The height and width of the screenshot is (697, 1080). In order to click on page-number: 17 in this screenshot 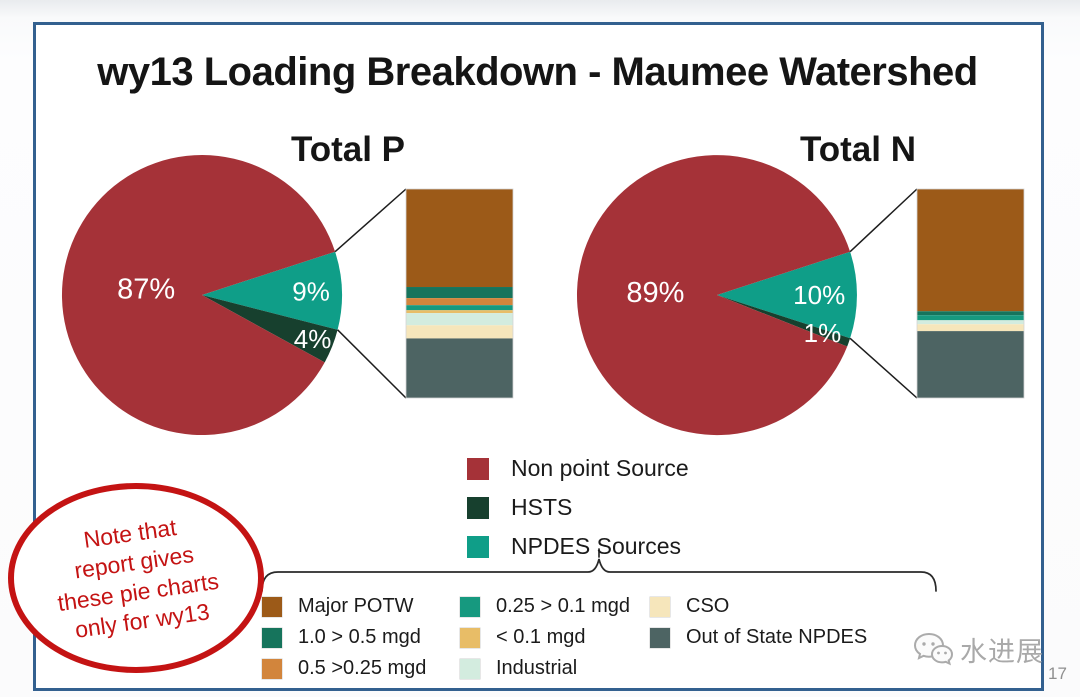, I will do `click(1057, 673)`.